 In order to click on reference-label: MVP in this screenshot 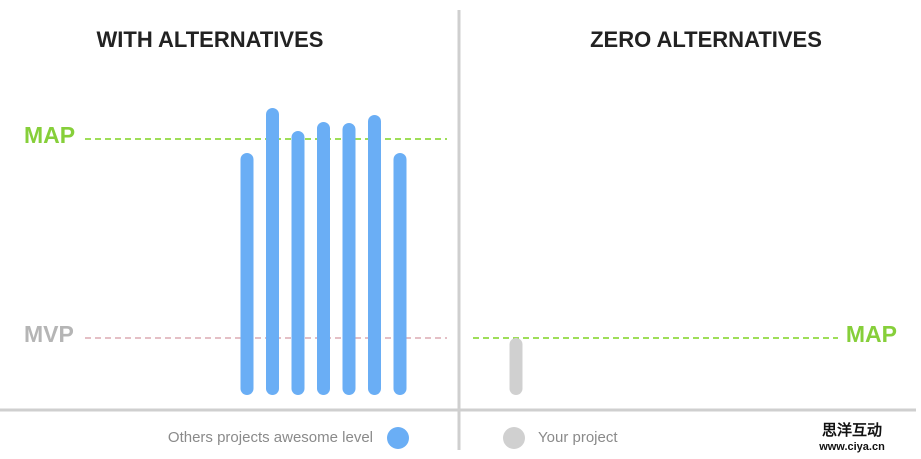, I will do `click(49, 334)`.